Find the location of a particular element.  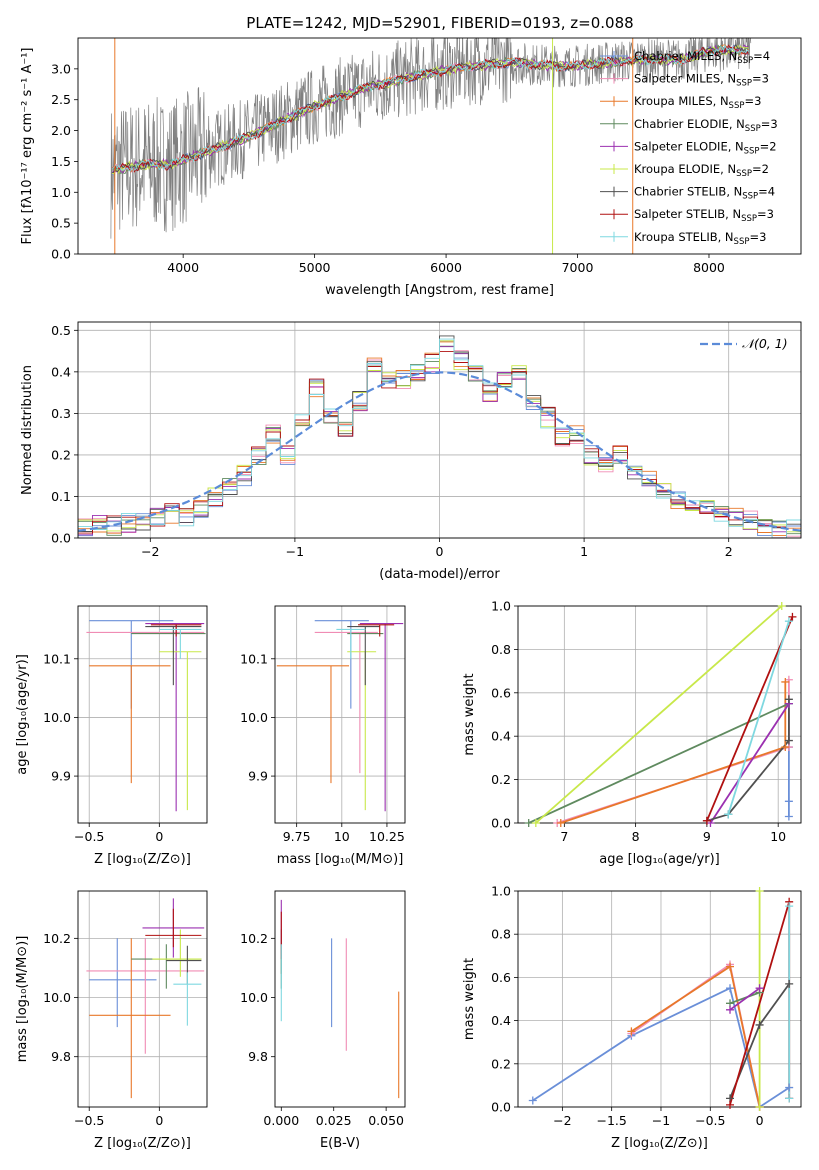

age_vs_mass-xtick-label: 10.25 is located at coordinates (387, 836).